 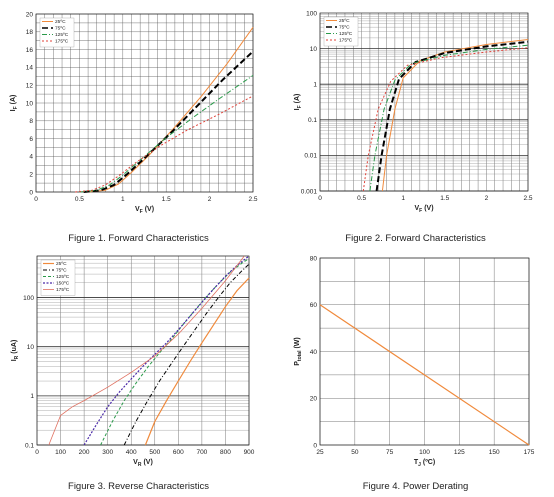 I want to click on y-tick-label: 8, so click(x=31, y=121).